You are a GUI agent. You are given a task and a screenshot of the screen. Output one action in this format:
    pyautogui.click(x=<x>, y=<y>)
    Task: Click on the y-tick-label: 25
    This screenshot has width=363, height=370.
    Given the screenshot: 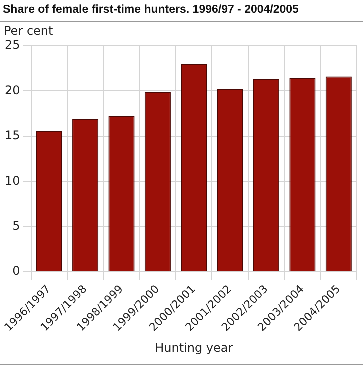 What is the action you would take?
    pyautogui.click(x=12, y=45)
    